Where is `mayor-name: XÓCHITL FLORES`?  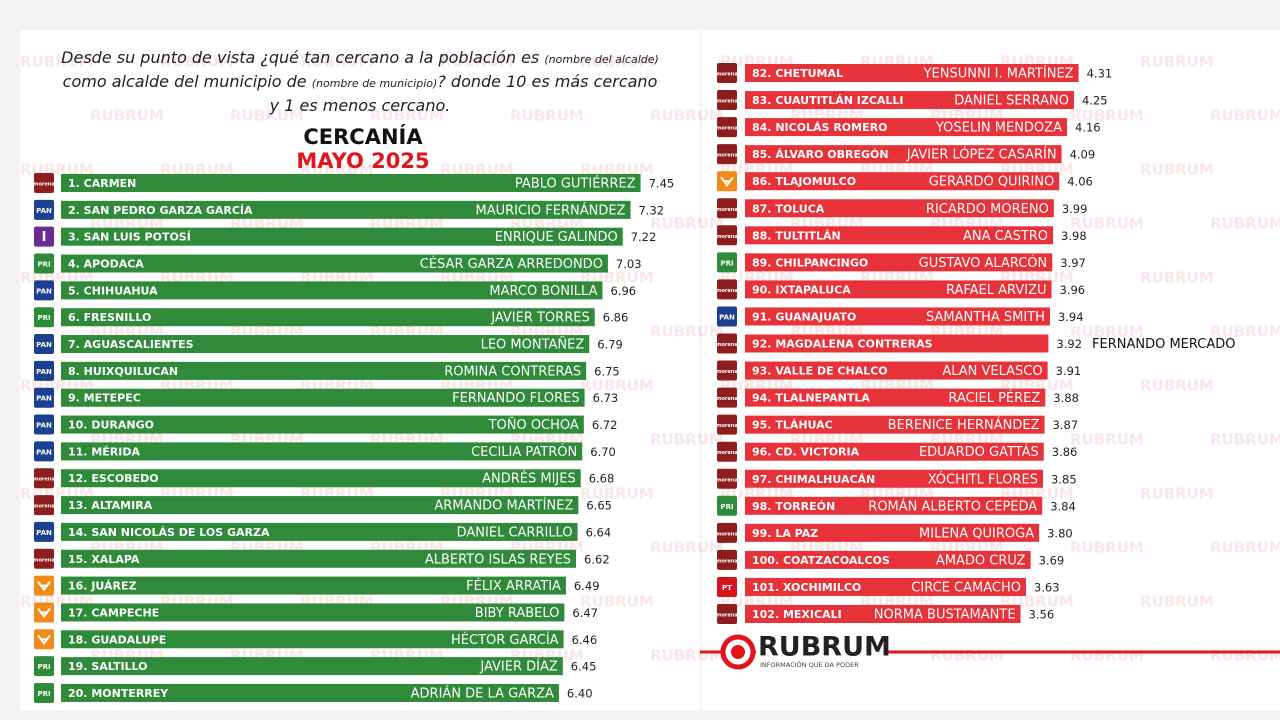
mayor-name: XÓCHITL FLORES is located at coordinates (983, 479).